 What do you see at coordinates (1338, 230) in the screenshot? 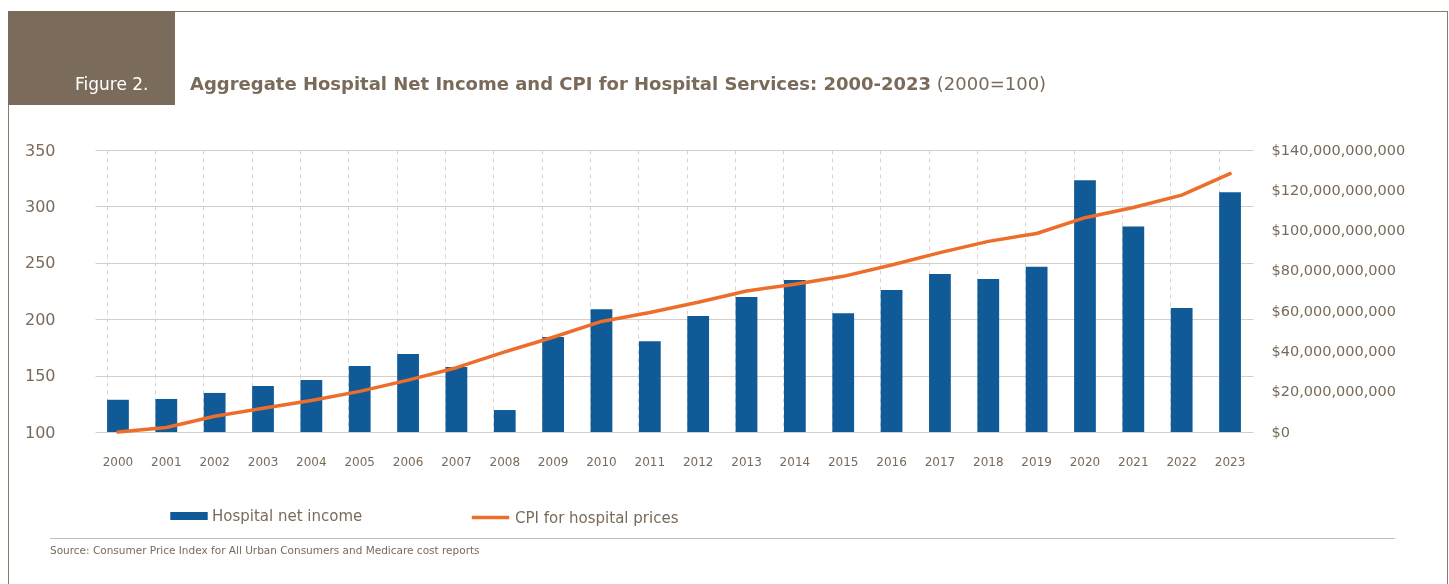
I see `y2-tick-label: $100,000,000,000` at bounding box center [1338, 230].